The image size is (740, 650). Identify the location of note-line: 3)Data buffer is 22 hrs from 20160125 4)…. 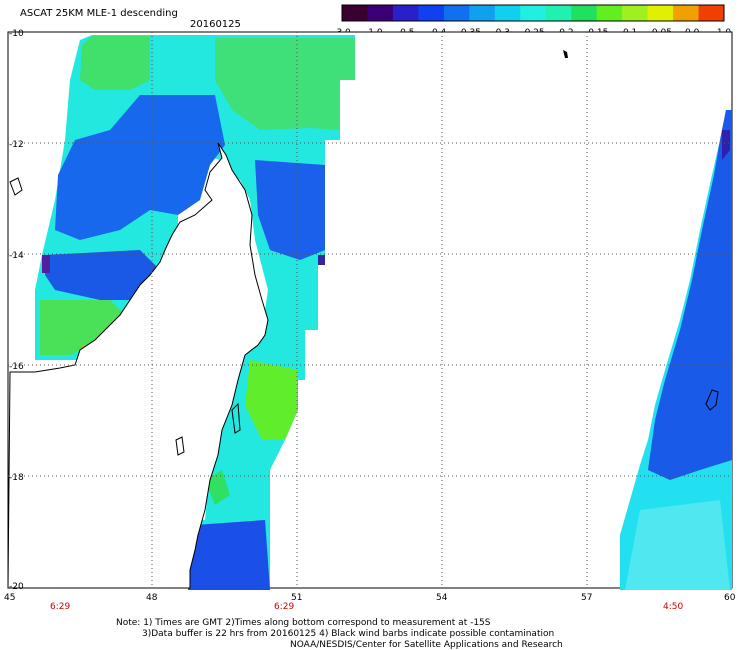
(348, 634).